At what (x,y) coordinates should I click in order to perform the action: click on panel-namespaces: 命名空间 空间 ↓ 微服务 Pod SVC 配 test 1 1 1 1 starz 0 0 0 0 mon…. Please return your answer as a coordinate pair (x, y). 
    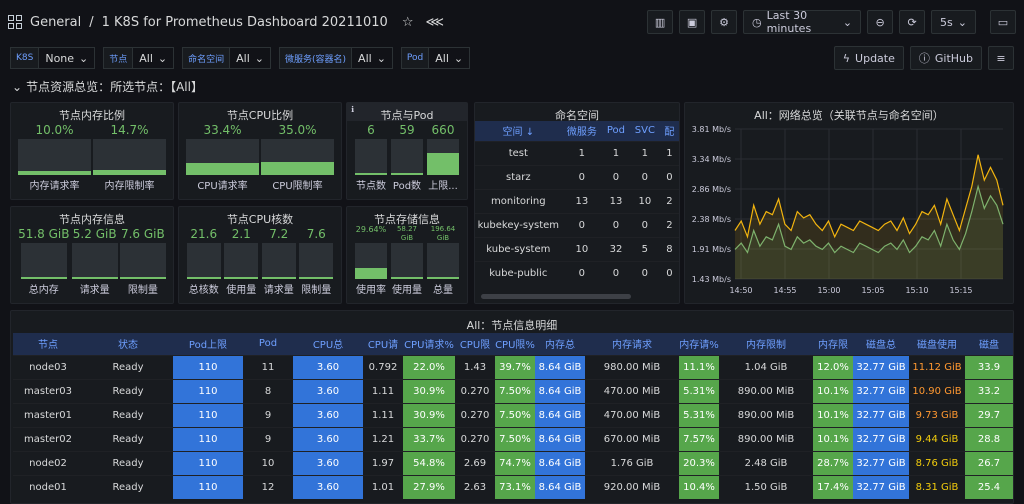
    Looking at the image, I should click on (577, 203).